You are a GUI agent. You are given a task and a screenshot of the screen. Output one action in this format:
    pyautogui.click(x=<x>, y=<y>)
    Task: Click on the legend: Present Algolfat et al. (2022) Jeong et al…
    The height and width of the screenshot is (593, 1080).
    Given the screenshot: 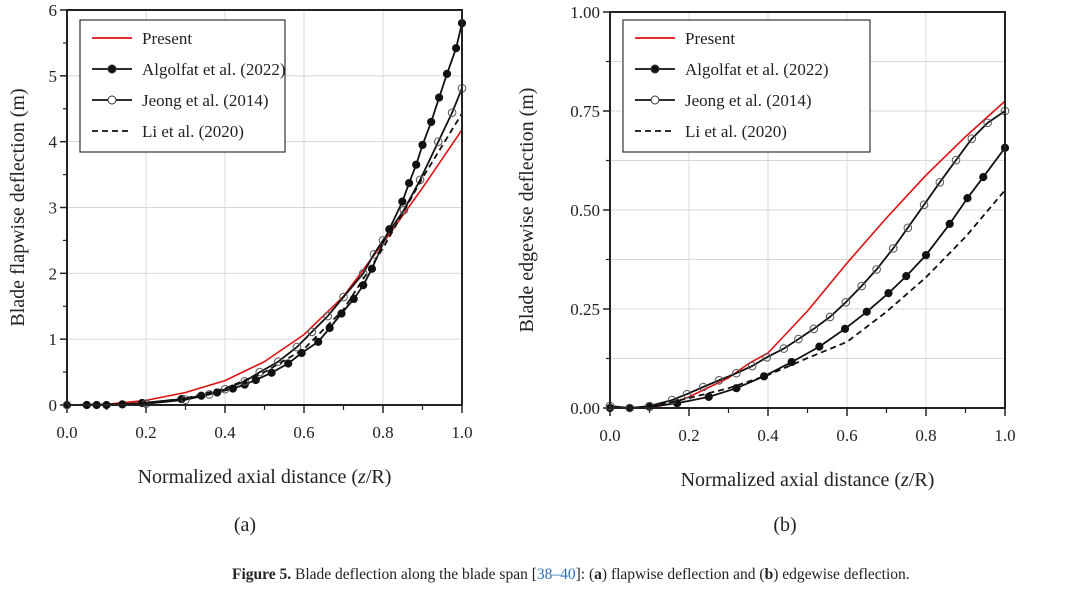 What is the action you would take?
    pyautogui.click(x=746, y=86)
    